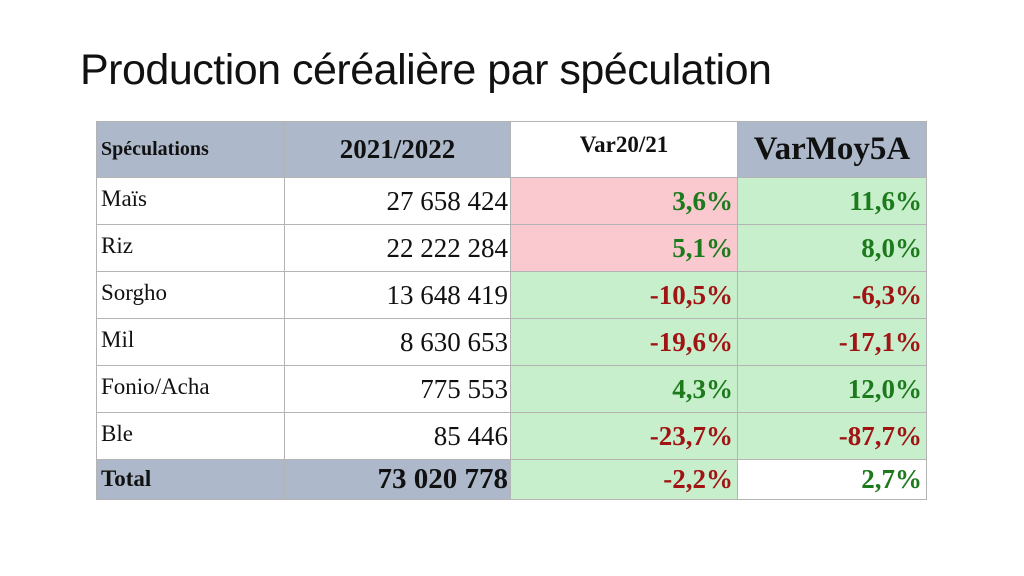 The height and width of the screenshot is (576, 1024). What do you see at coordinates (624, 201) in the screenshot?
I see `row-var: 3,6%` at bounding box center [624, 201].